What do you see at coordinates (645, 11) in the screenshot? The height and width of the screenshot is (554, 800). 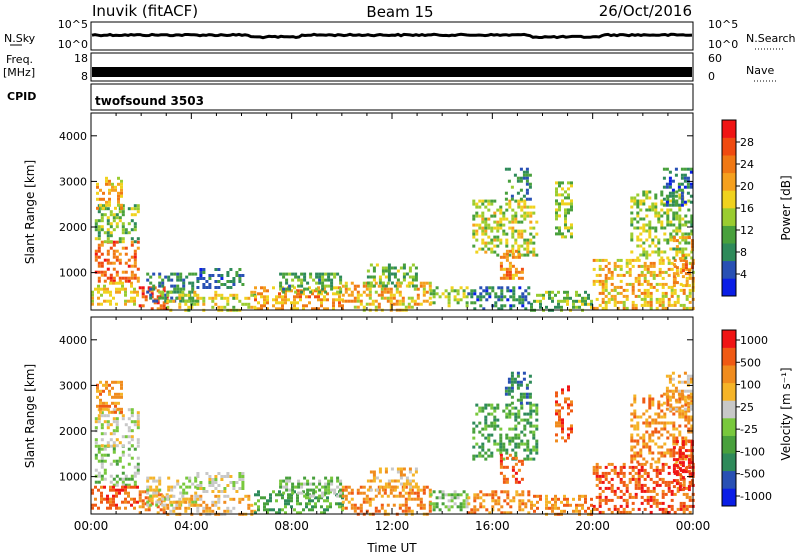 I see `date-title: 26/Oct/2016` at bounding box center [645, 11].